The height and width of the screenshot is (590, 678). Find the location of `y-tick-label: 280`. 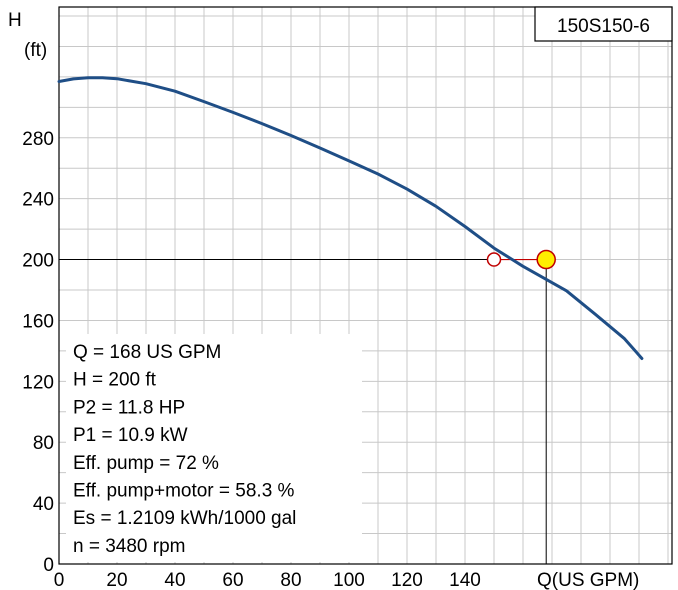

y-tick-label: 280 is located at coordinates (38, 139).